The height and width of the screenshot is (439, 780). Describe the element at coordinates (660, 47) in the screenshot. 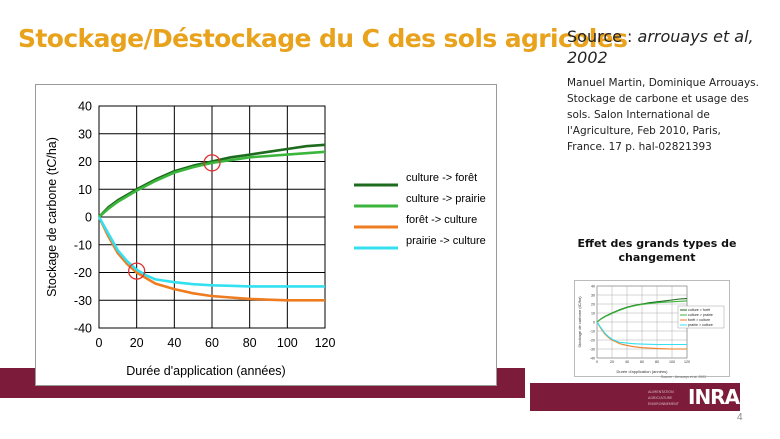

I see `source-authors: arrouays et al, 2002` at that location.